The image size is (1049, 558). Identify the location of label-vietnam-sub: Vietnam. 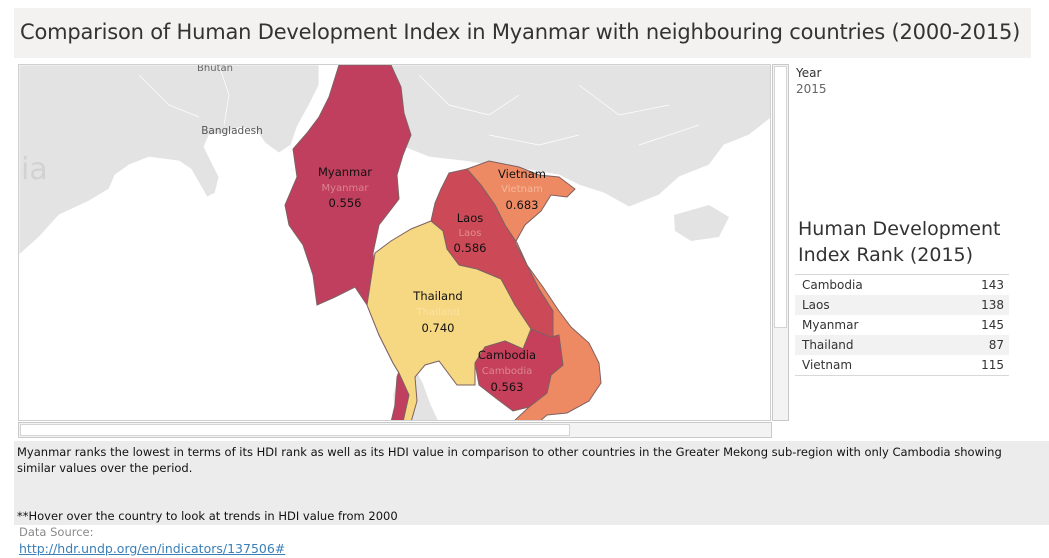
(522, 189).